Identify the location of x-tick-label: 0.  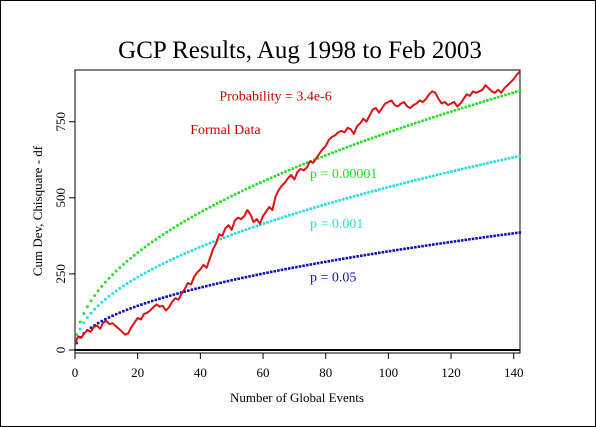
(75, 372).